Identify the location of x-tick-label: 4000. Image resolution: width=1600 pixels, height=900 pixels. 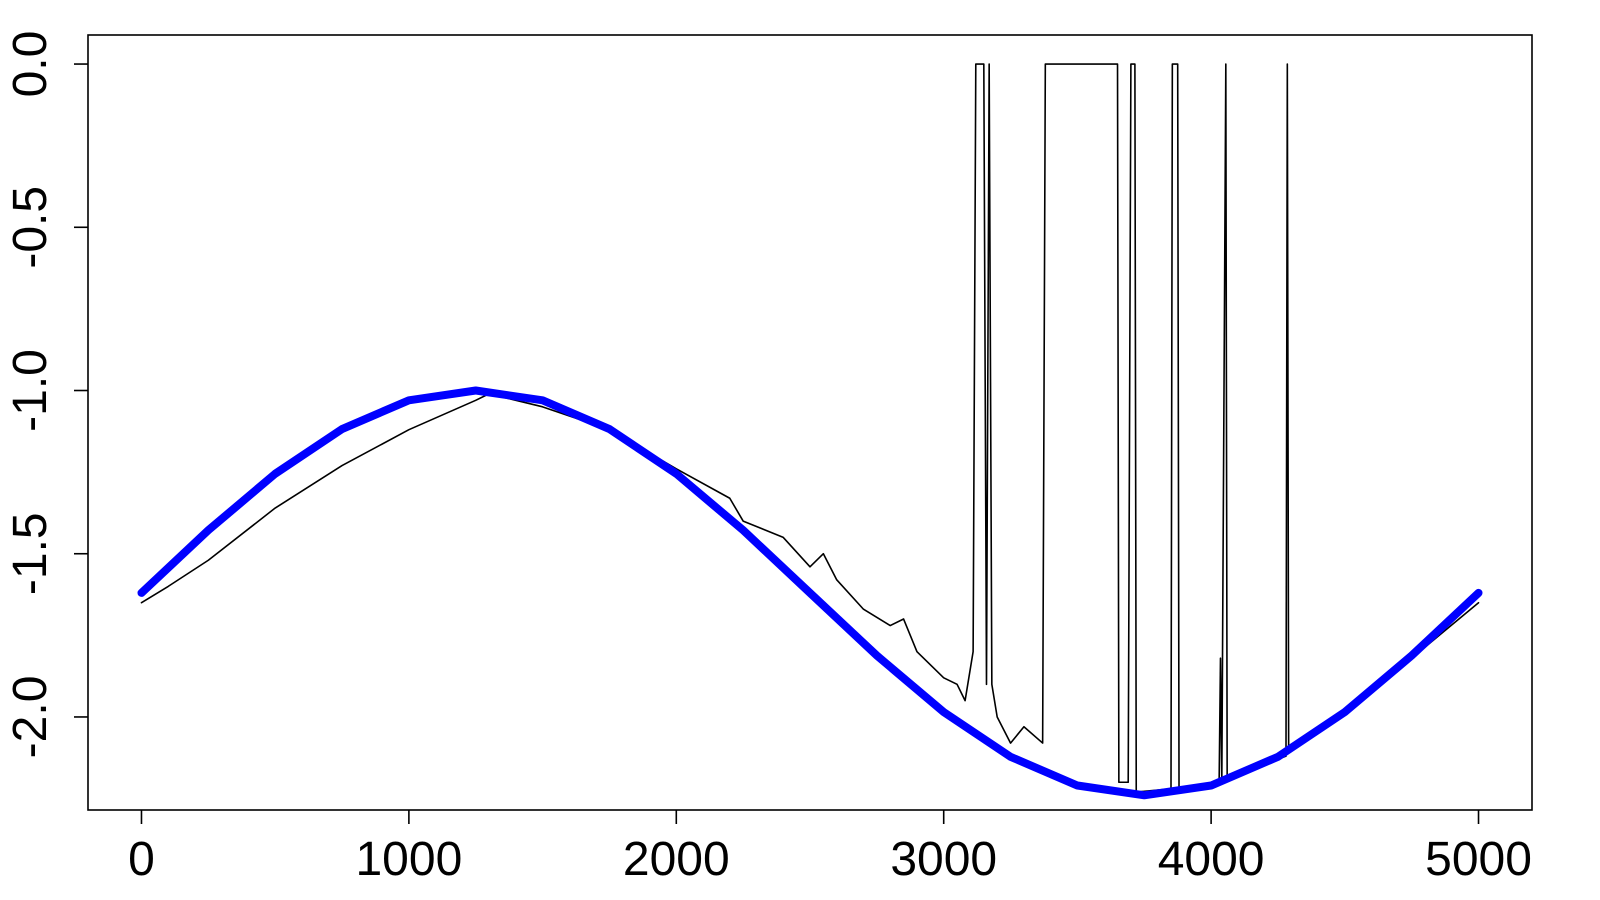
(1211, 859).